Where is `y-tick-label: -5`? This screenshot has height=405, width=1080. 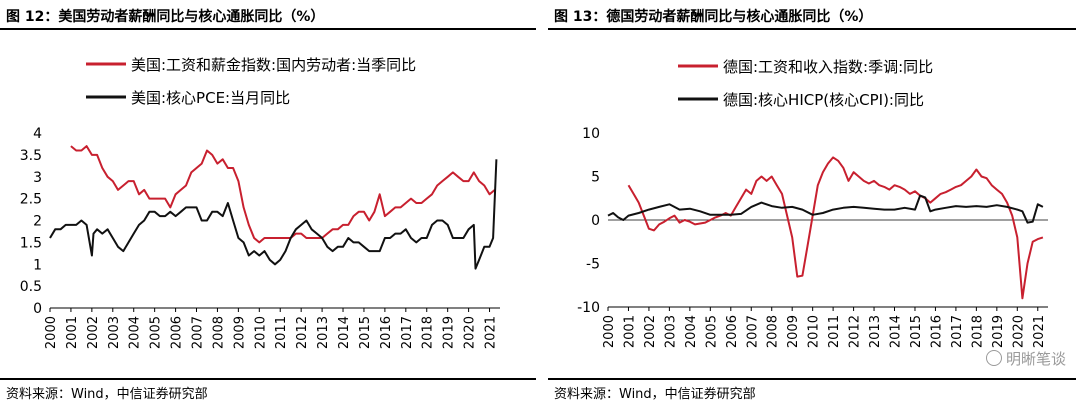 y-tick-label: -5 is located at coordinates (593, 265).